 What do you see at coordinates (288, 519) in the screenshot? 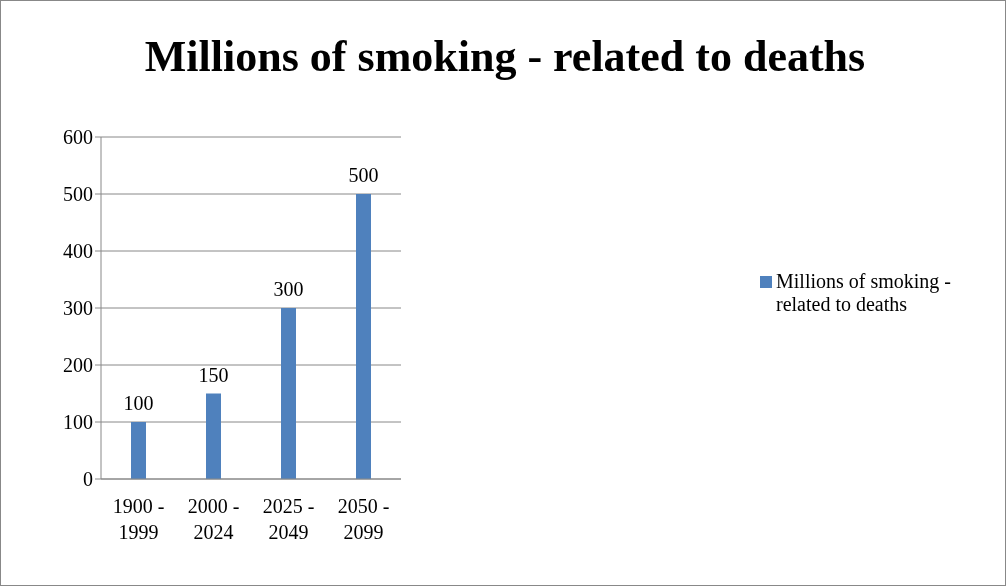
I see `x-tick-label: 2025 - 2049` at bounding box center [288, 519].